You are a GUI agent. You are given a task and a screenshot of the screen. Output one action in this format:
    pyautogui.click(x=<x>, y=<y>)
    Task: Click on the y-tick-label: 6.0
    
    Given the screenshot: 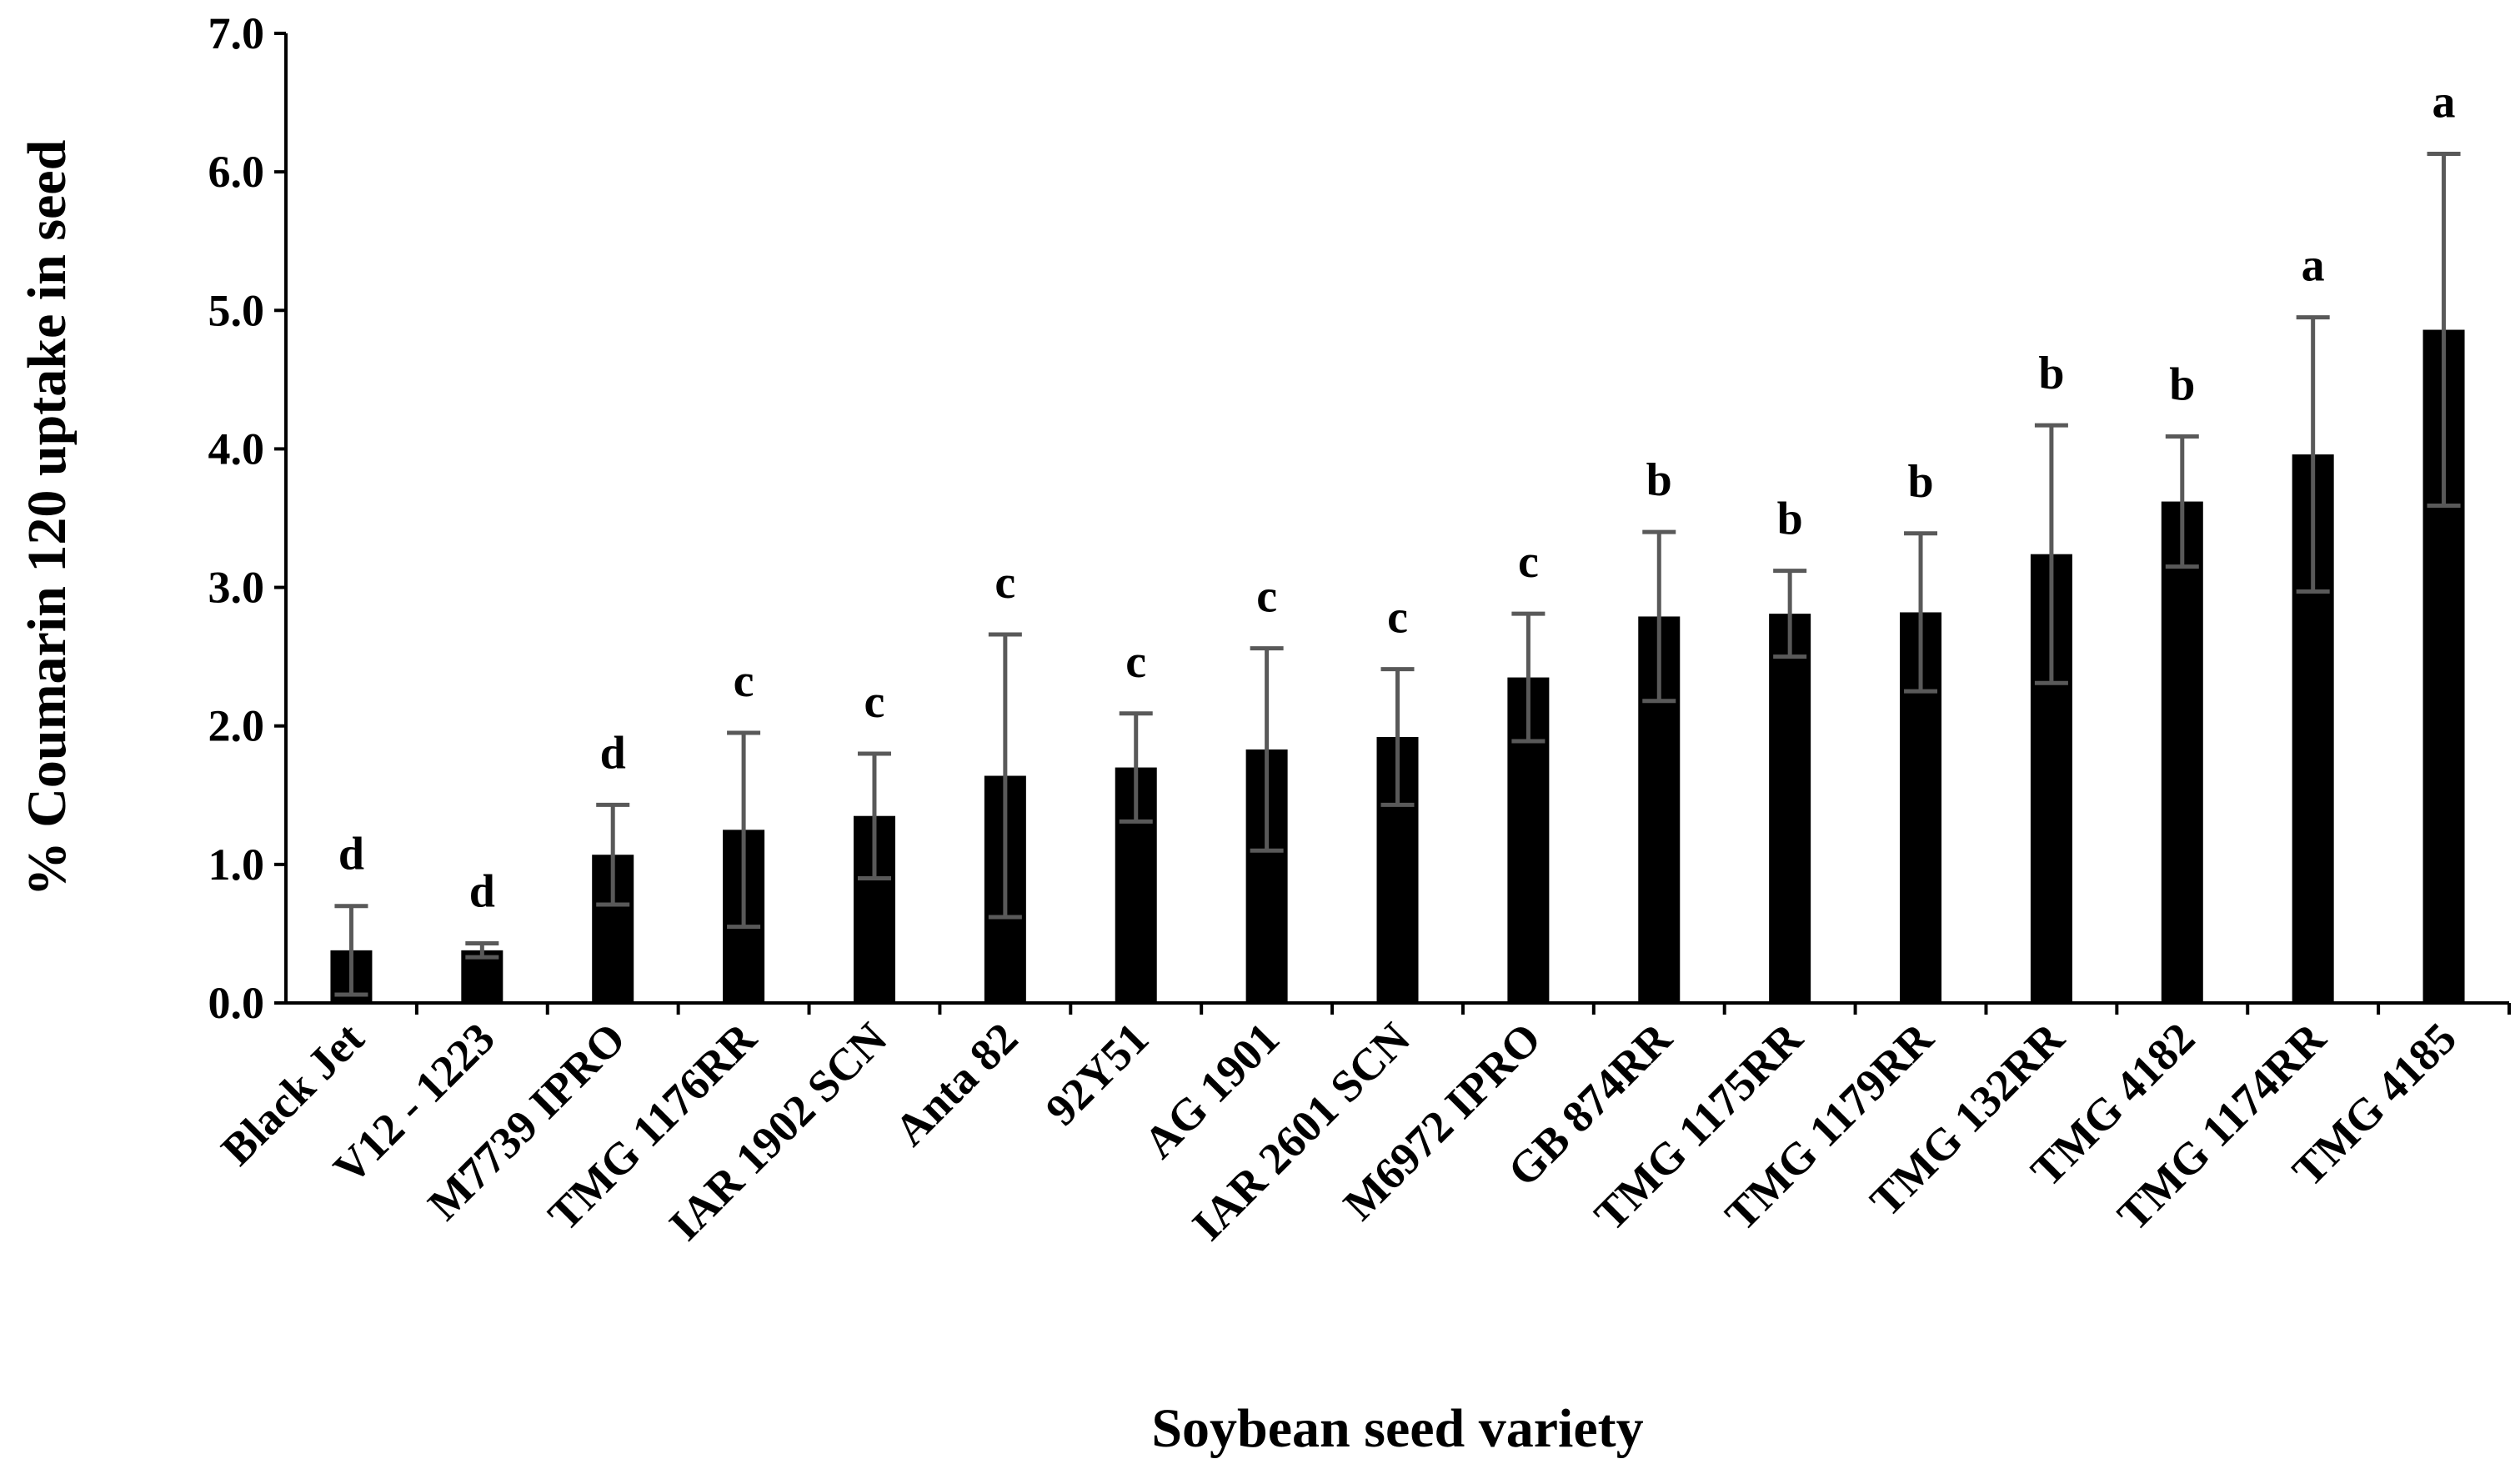 What is the action you would take?
    pyautogui.click(x=236, y=172)
    